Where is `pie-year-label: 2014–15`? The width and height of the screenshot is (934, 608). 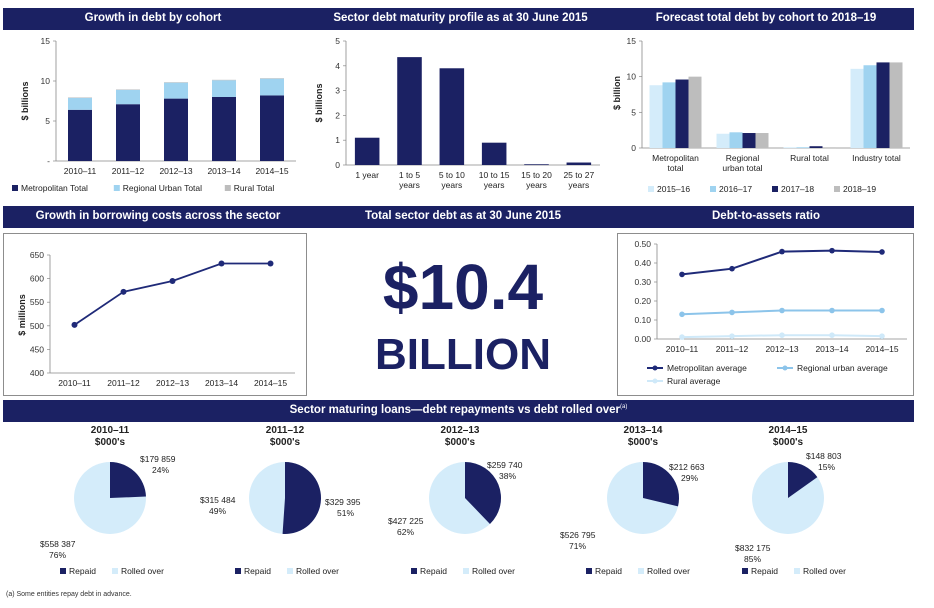
pie-year-label: 2014–15 is located at coordinates (788, 430).